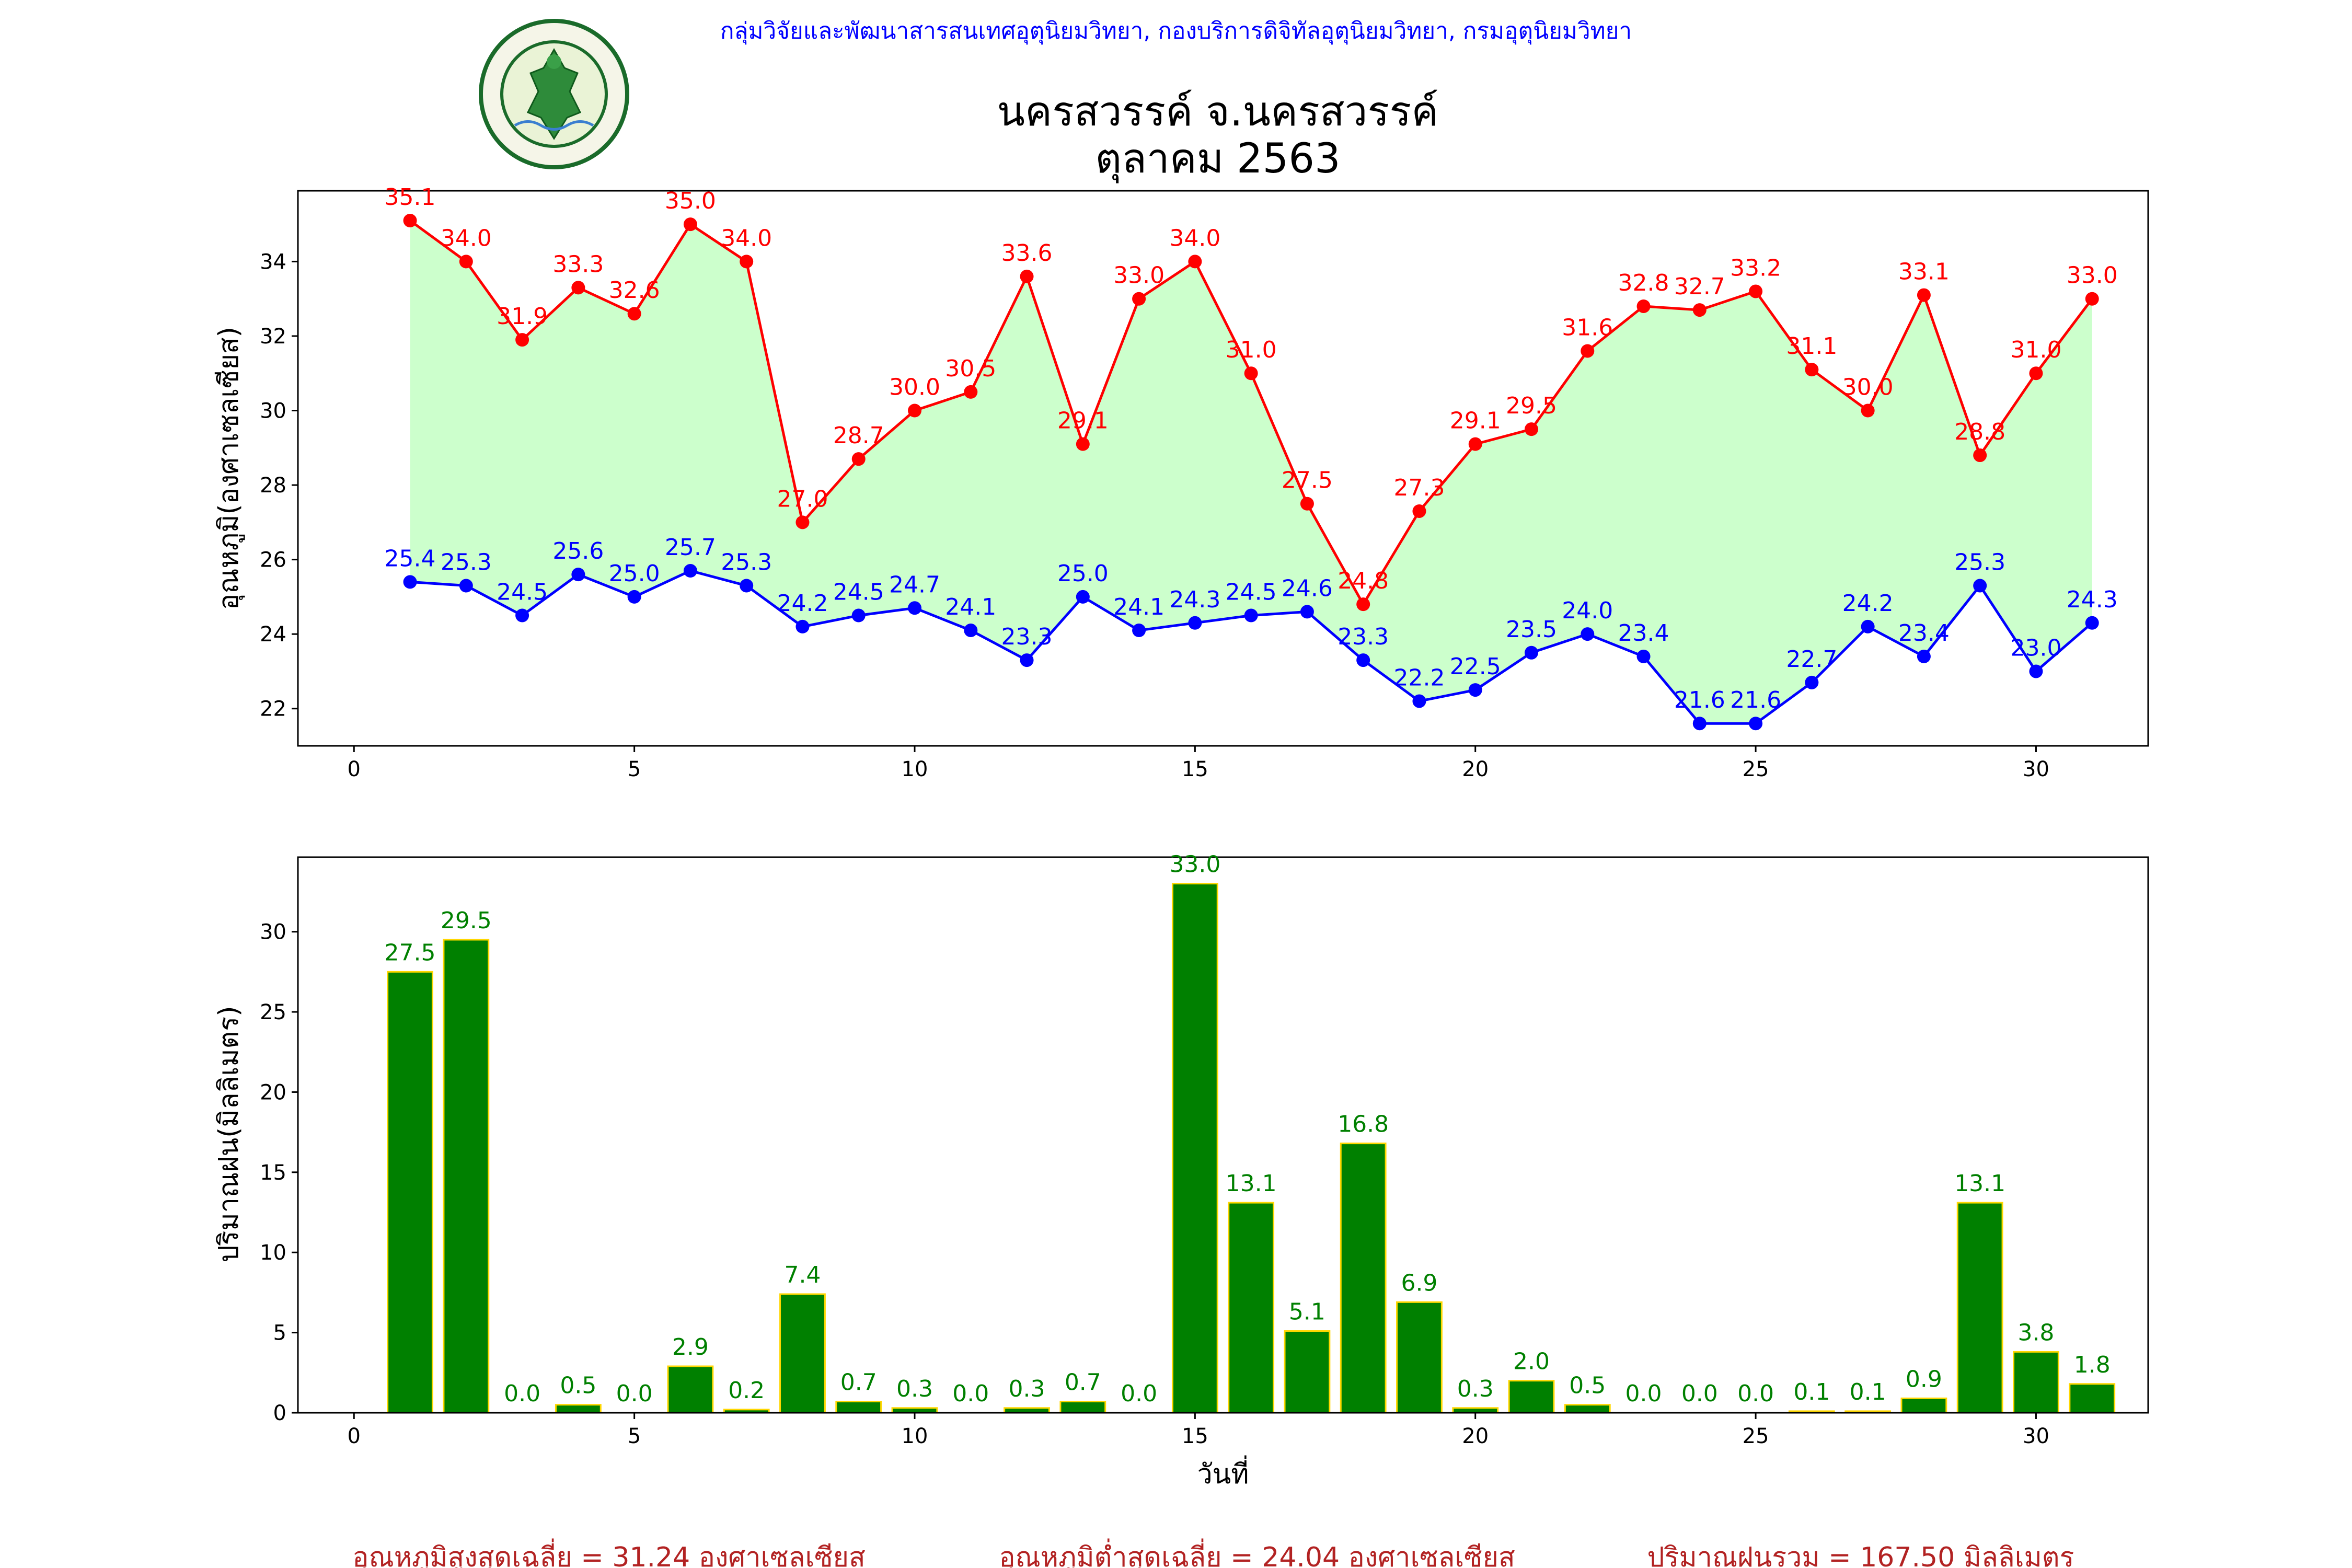 This screenshot has width=2352, height=1568. Describe the element at coordinates (2035, 648) in the screenshot. I see `min-temperature-value-label: 23.0` at that location.